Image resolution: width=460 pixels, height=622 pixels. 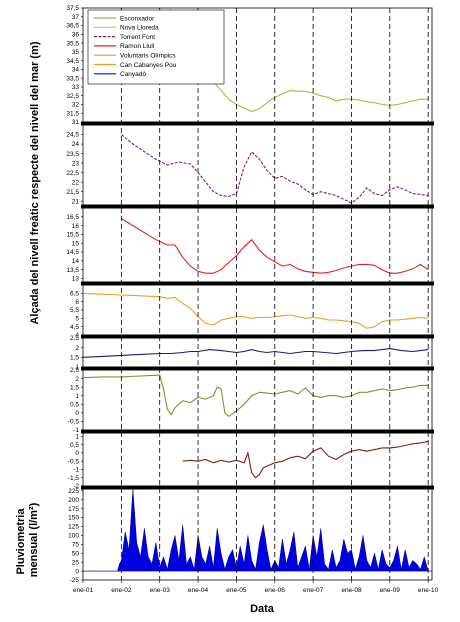 I want to click on legend-box, so click(x=156, y=47).